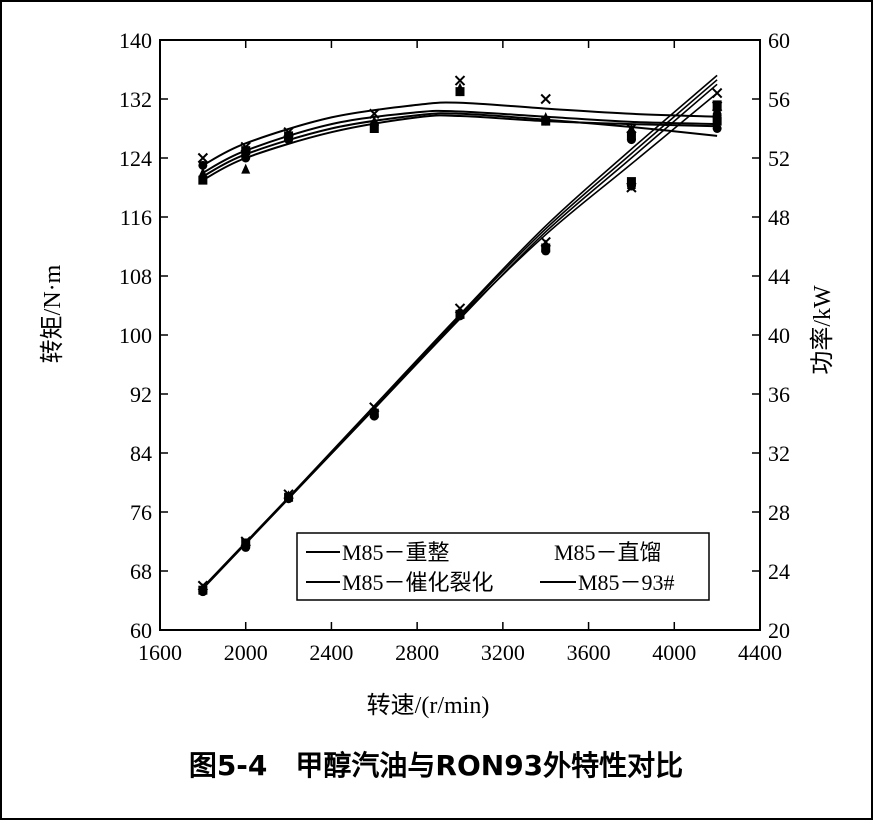 Image resolution: width=873 pixels, height=820 pixels. I want to click on y-right-tick-label: 20, so click(779, 630).